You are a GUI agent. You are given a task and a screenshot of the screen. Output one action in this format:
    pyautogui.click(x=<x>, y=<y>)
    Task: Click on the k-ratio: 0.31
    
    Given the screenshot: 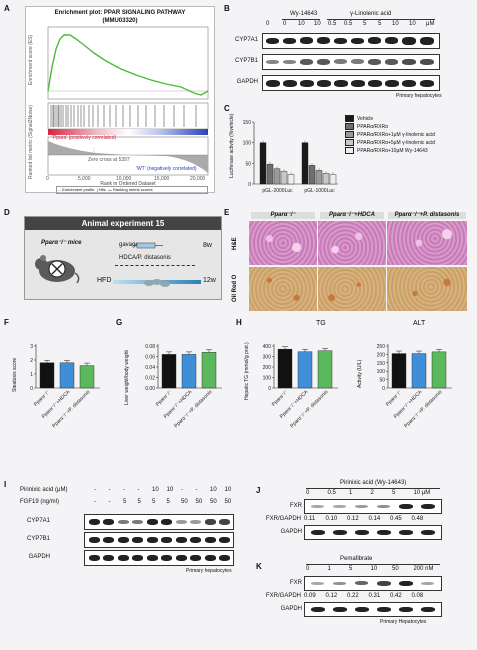 What is the action you would take?
    pyautogui.click(x=374, y=596)
    